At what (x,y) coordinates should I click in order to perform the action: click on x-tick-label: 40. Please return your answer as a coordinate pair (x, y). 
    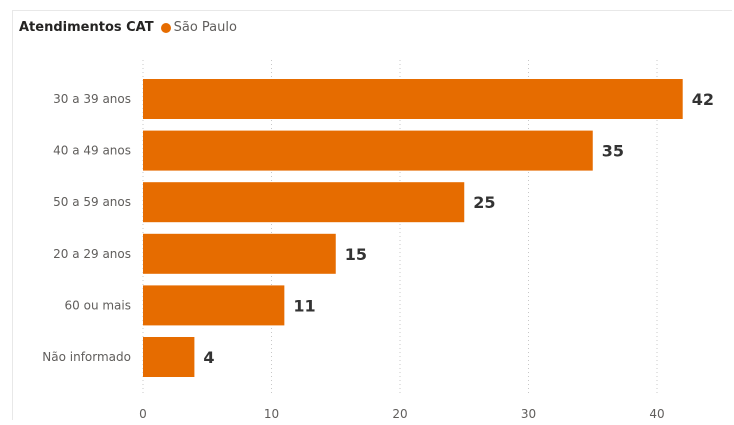
    Looking at the image, I should click on (656, 414).